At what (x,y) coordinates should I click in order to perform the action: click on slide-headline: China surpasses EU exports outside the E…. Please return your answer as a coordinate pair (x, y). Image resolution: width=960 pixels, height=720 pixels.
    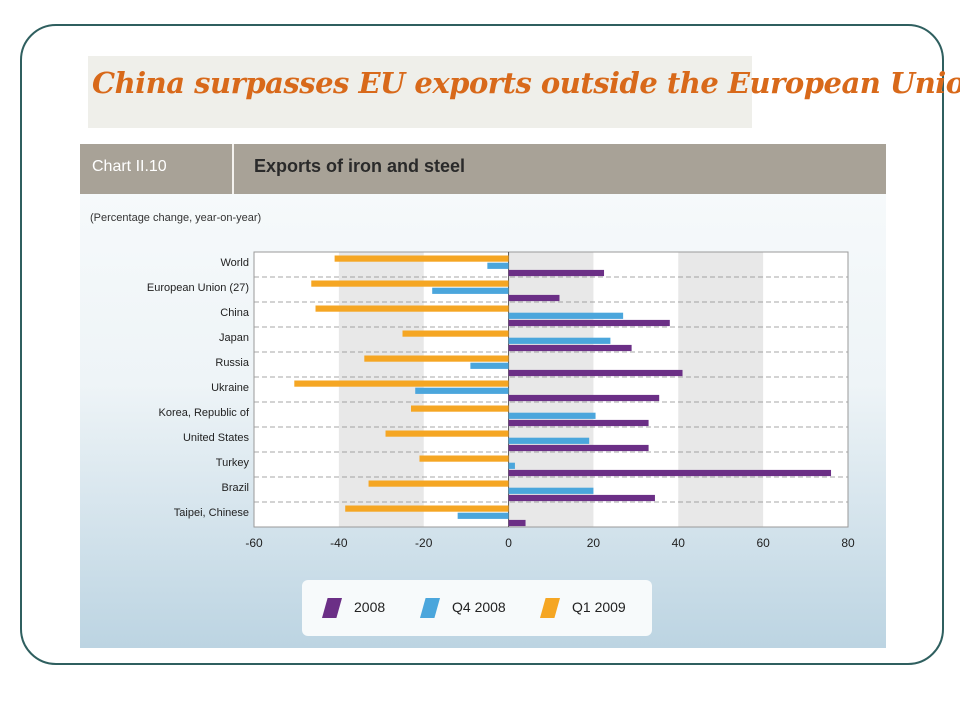
    Looking at the image, I should click on (524, 92).